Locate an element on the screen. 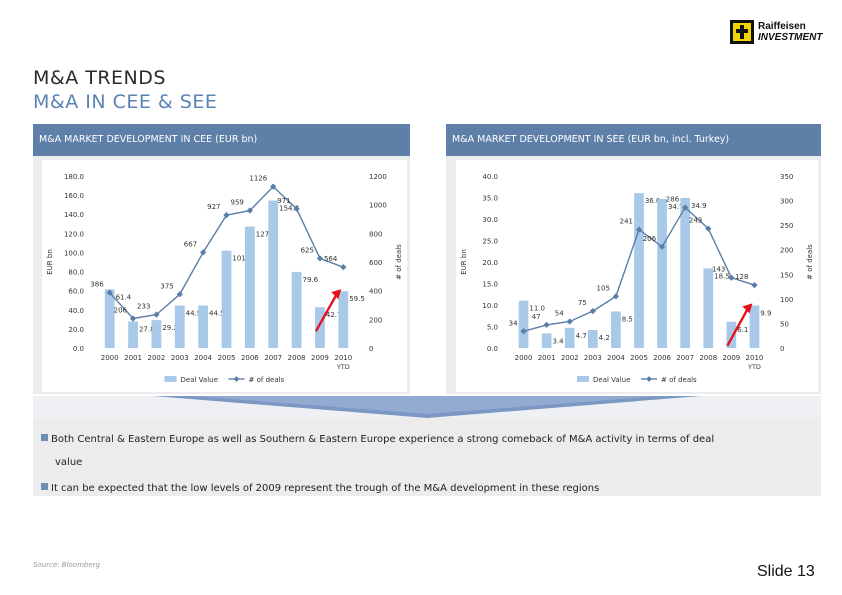 The width and height of the screenshot is (842, 595). bar-value-label: 11.0 is located at coordinates (537, 309).